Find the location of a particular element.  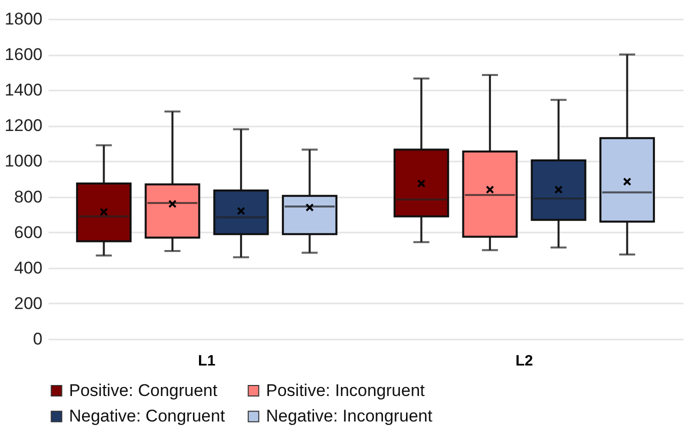

x-tick-label: L1 is located at coordinates (207, 361).